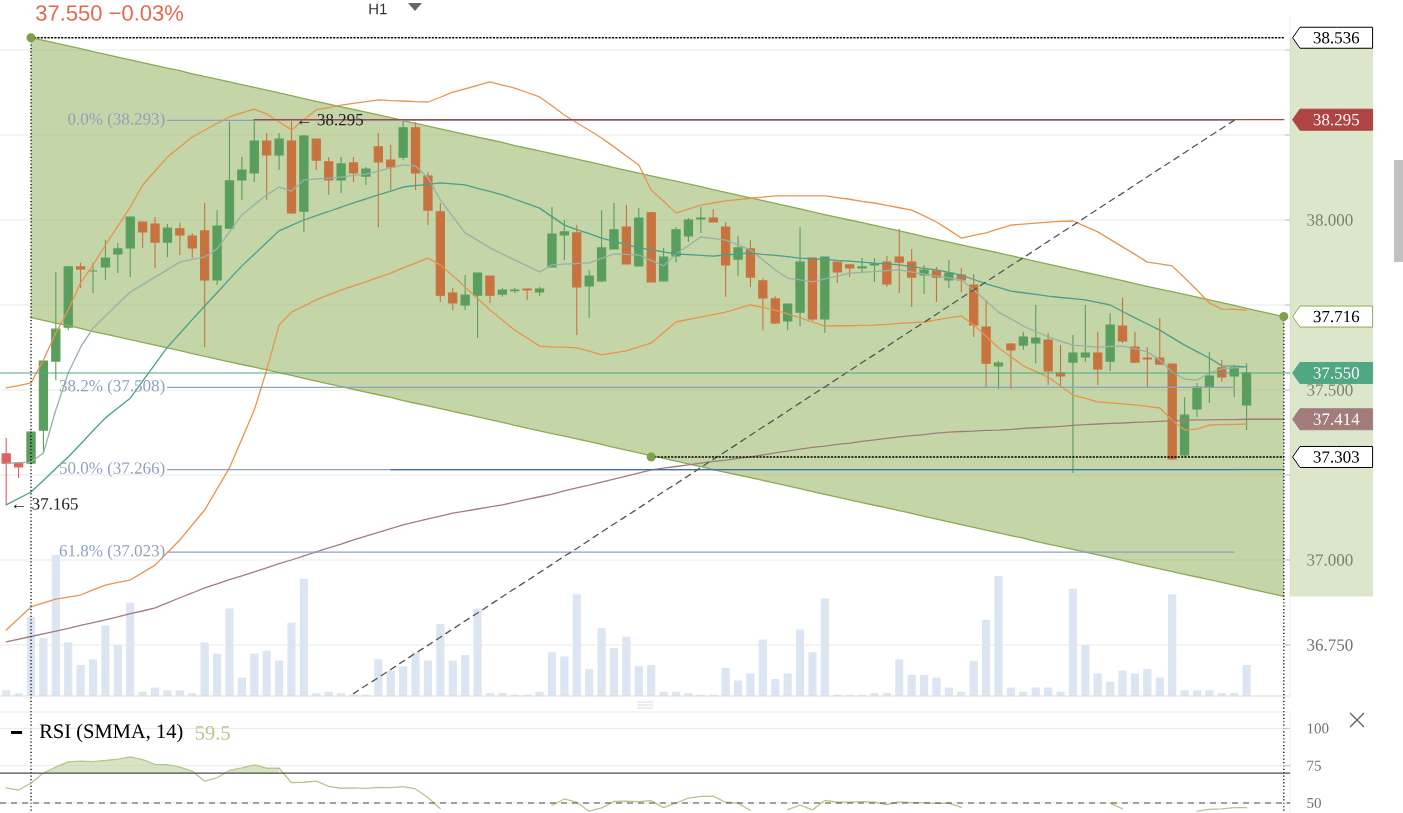  What do you see at coordinates (1314, 803) in the screenshot?
I see `y-tick-label: 50` at bounding box center [1314, 803].